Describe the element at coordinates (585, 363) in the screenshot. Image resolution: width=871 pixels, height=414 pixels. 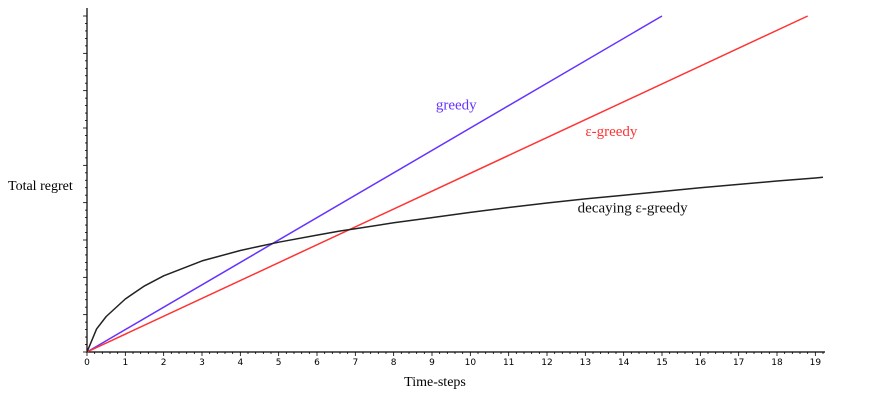
I see `x-tick-label: 13` at that location.